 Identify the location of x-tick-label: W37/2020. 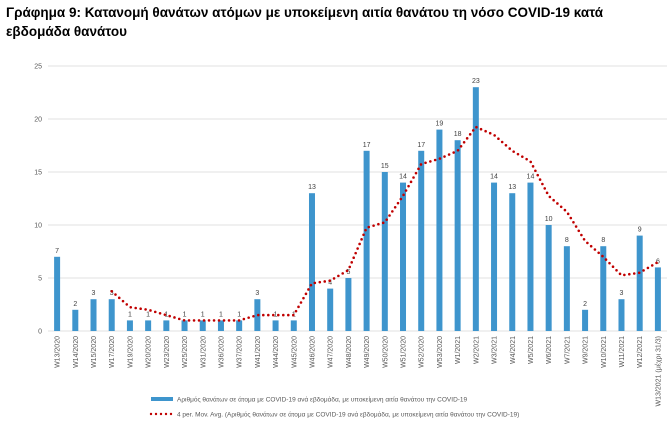
(240, 352).